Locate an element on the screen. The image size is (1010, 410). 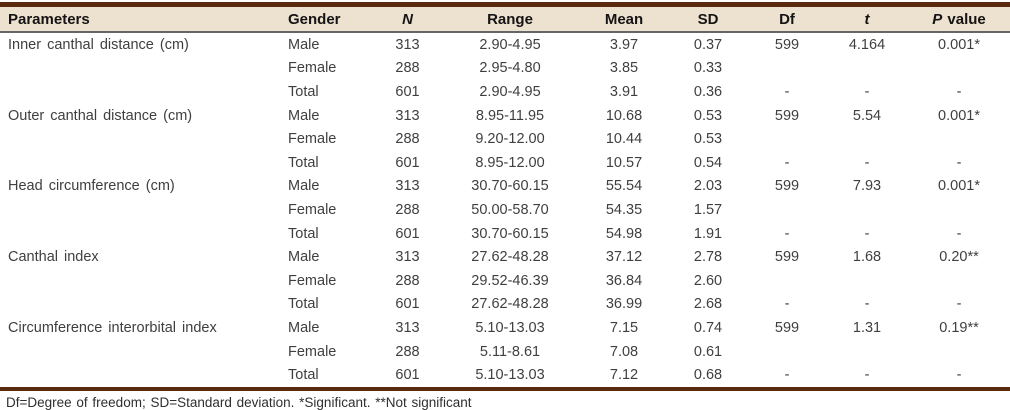
cell-mean: 7.08 is located at coordinates (624, 351).